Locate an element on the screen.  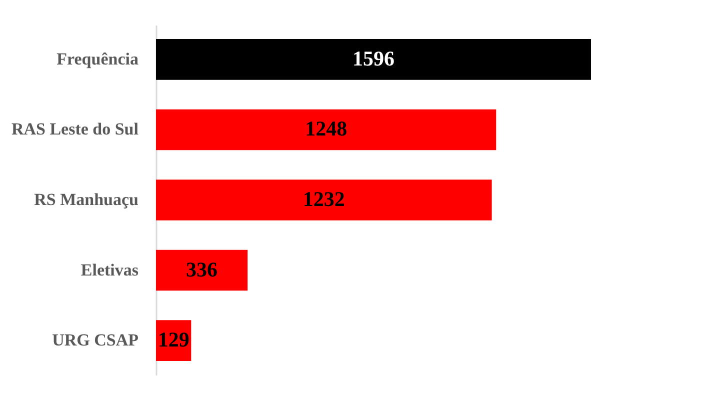
data-label: 1248 is located at coordinates (326, 128).